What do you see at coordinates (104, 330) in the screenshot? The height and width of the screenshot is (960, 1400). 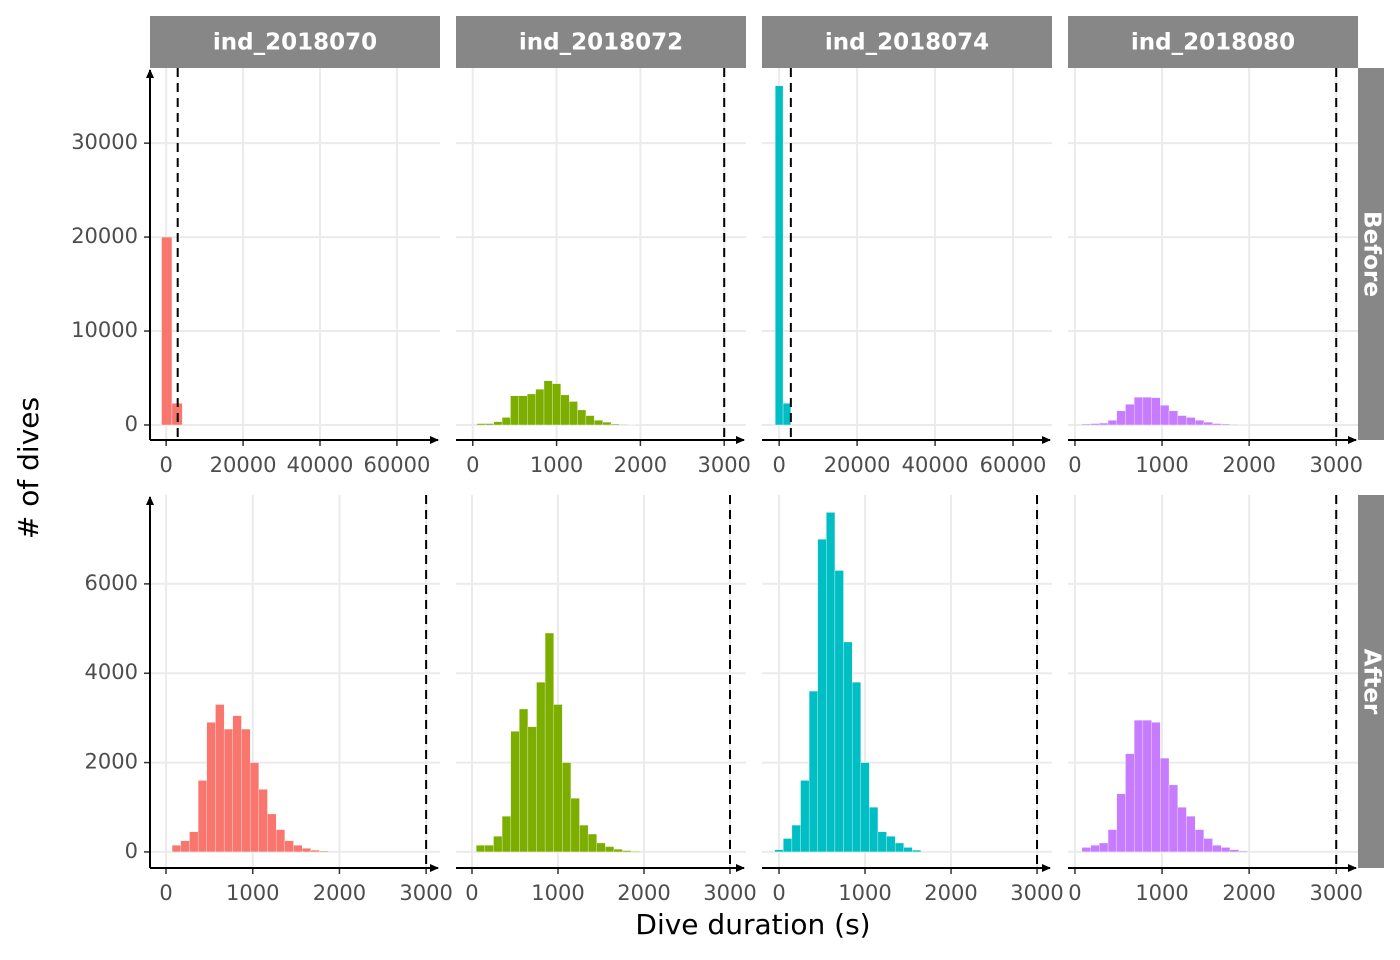 I see `y-tick-label: 10000` at bounding box center [104, 330].